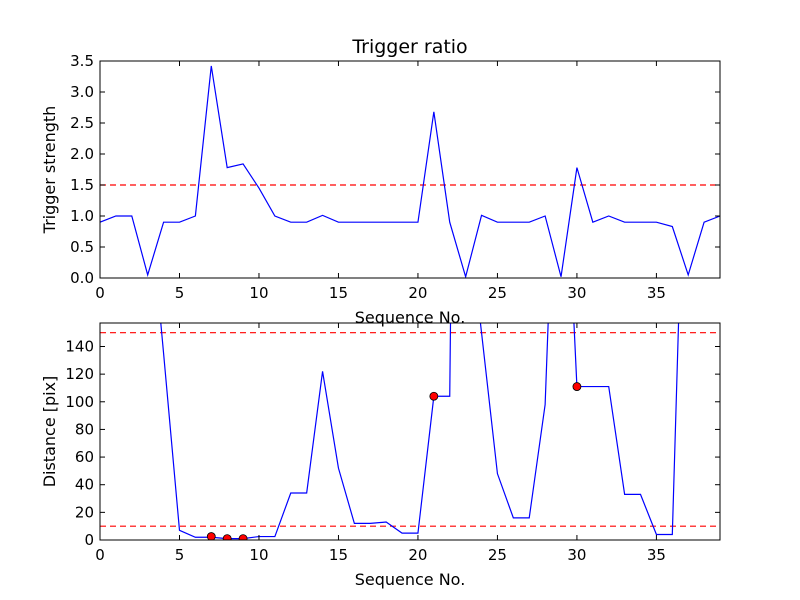  Describe the element at coordinates (84, 512) in the screenshot. I see `y-tick-label: 20` at that location.